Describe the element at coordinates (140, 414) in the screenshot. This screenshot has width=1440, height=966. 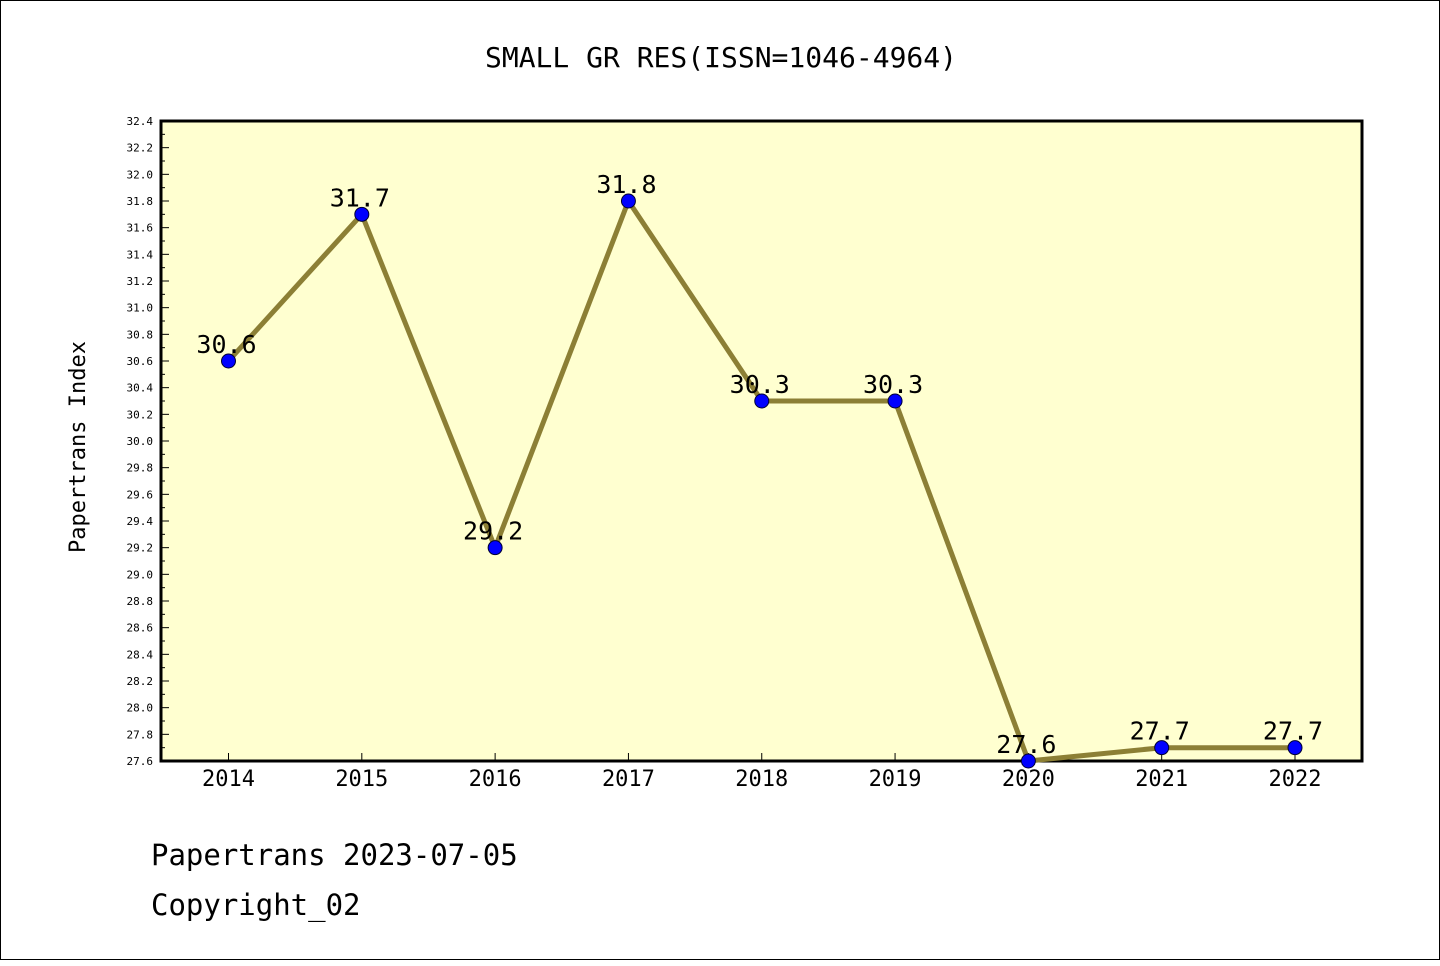
I see `y-tick-label: 30.2` at that location.